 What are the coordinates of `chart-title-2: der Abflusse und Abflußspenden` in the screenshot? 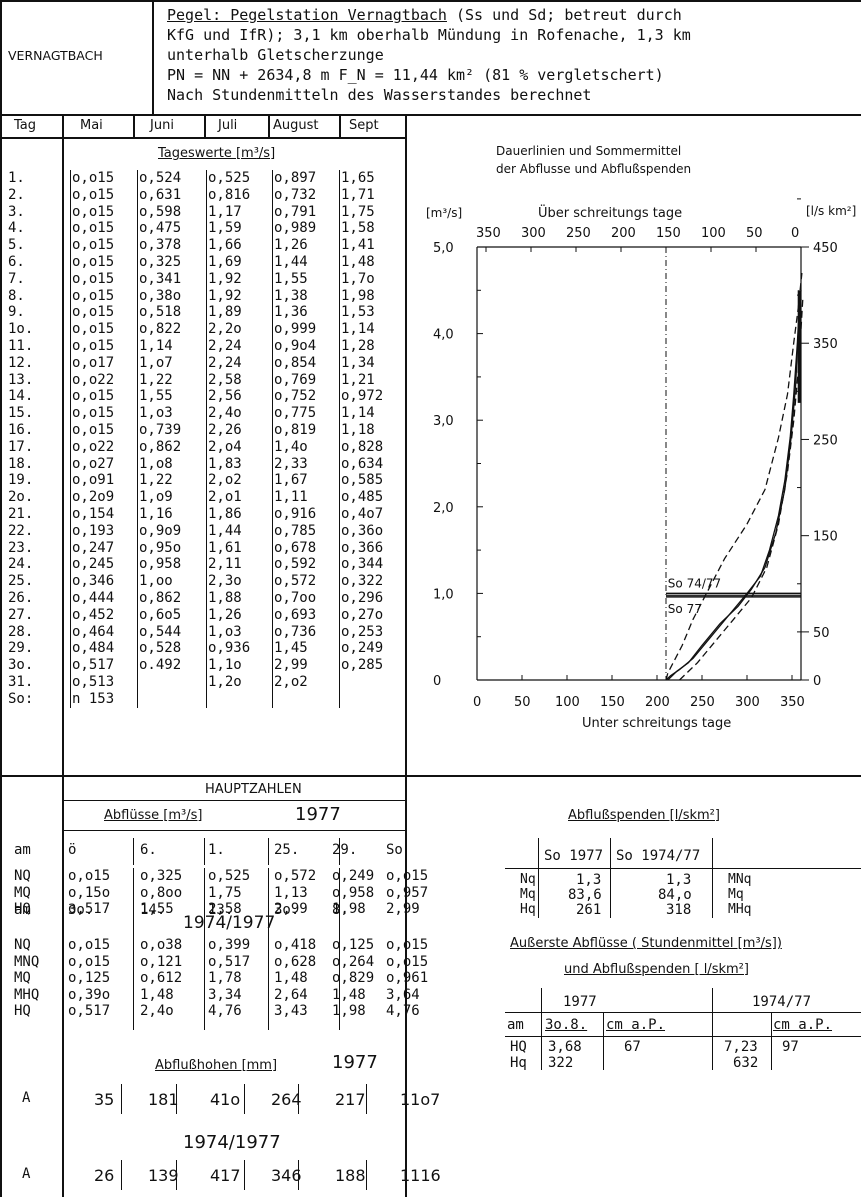 It's located at (594, 169).